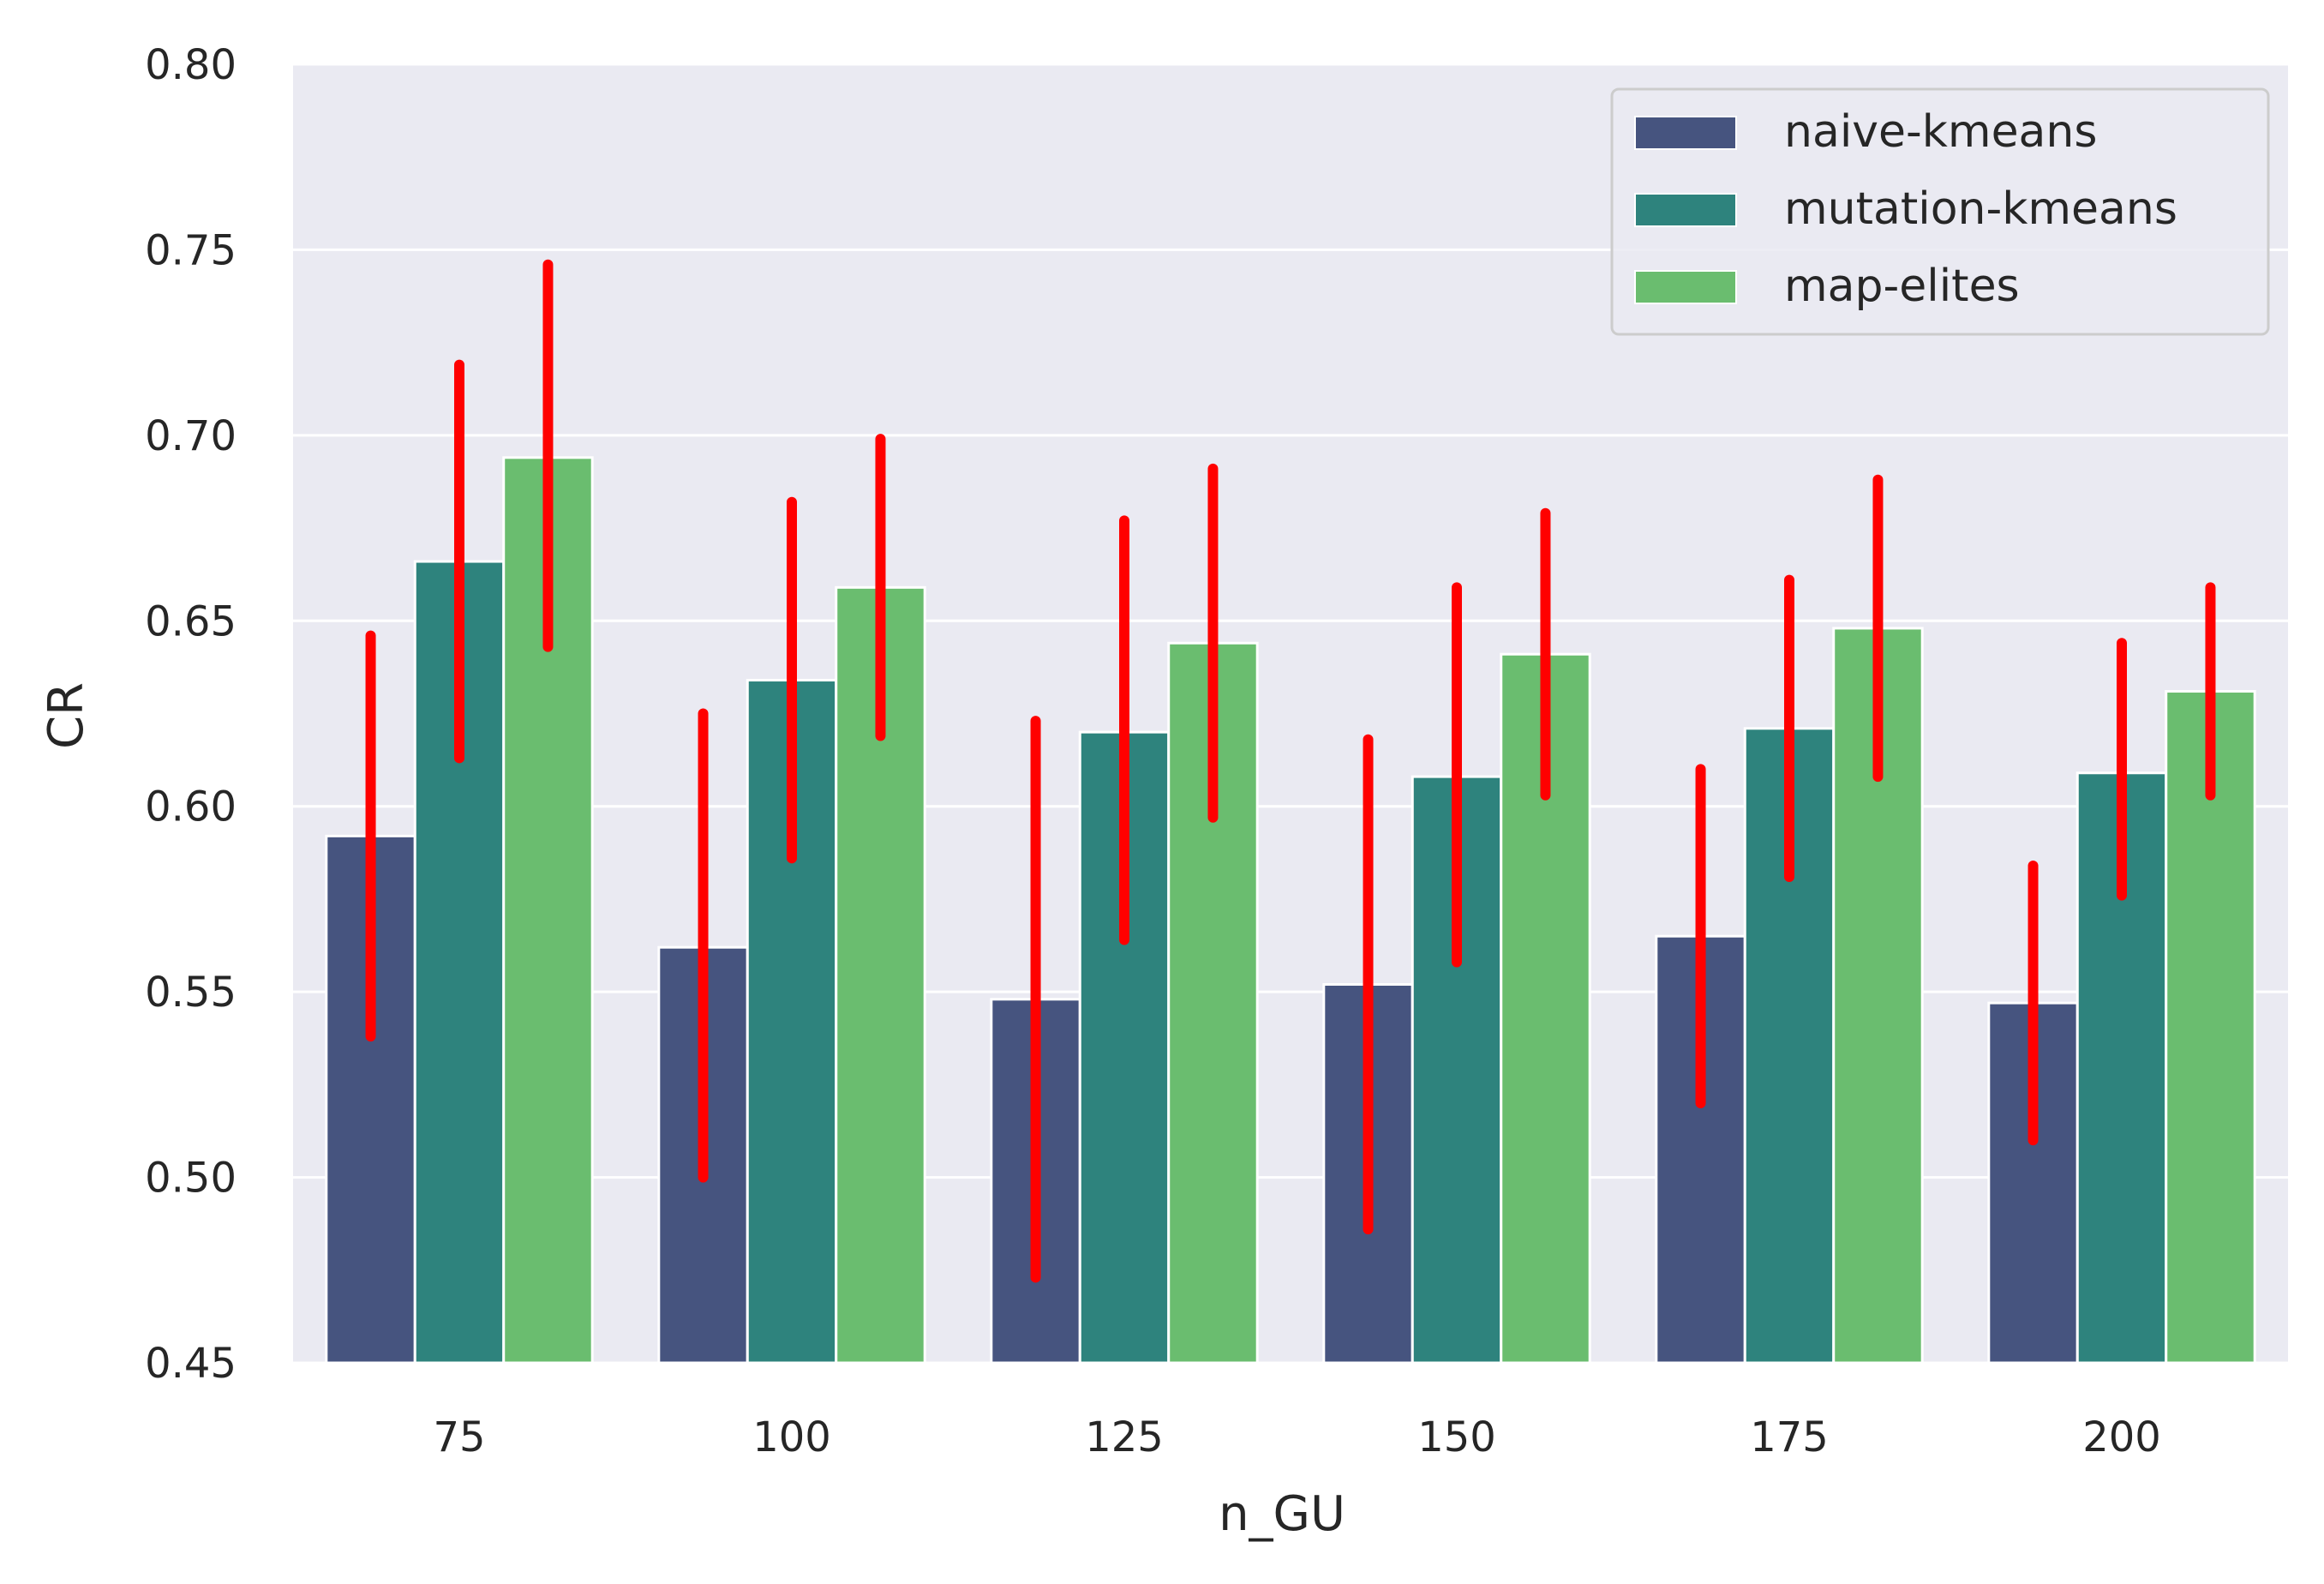 The height and width of the screenshot is (1584, 2324). What do you see at coordinates (1685, 210) in the screenshot?
I see `legend-swatch-mutation-kmeans` at bounding box center [1685, 210].